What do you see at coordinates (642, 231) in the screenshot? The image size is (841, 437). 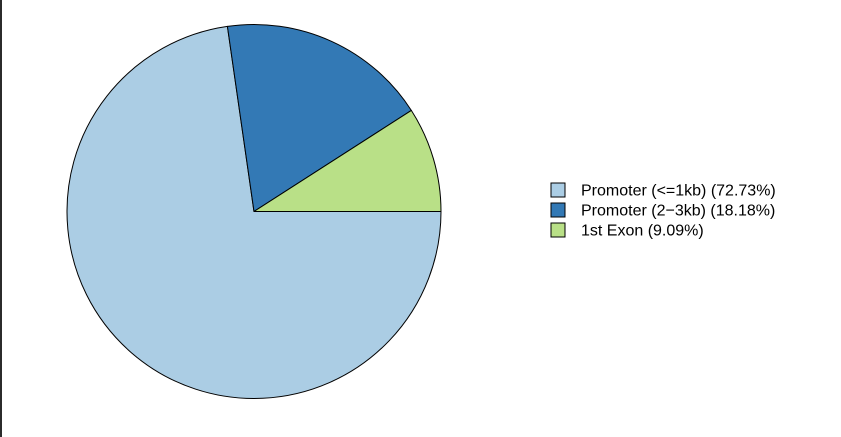 I see `legend-label-2: 1st Exon (9.09%)` at bounding box center [642, 231].